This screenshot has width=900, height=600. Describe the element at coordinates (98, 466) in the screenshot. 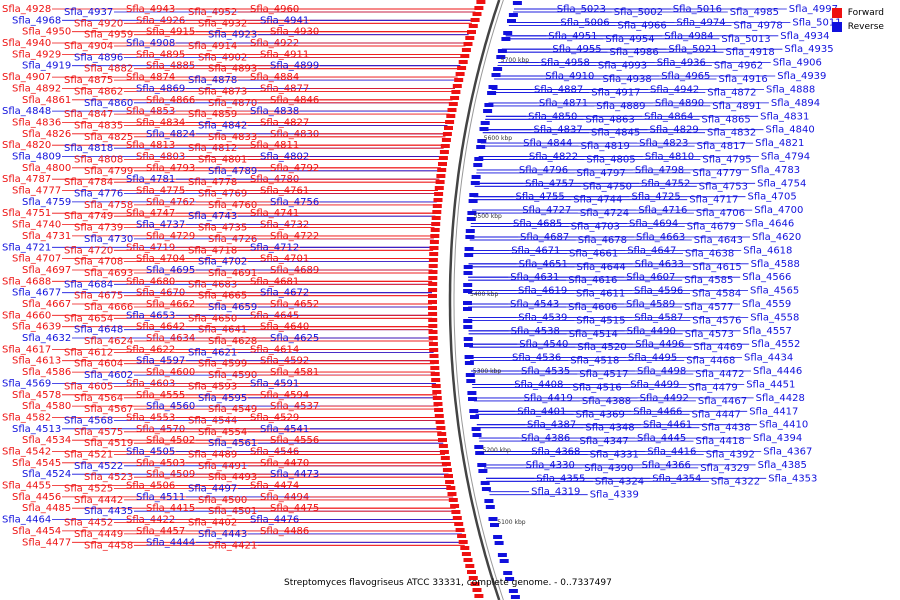

I see `gene-label: Sfla_4522` at that location.